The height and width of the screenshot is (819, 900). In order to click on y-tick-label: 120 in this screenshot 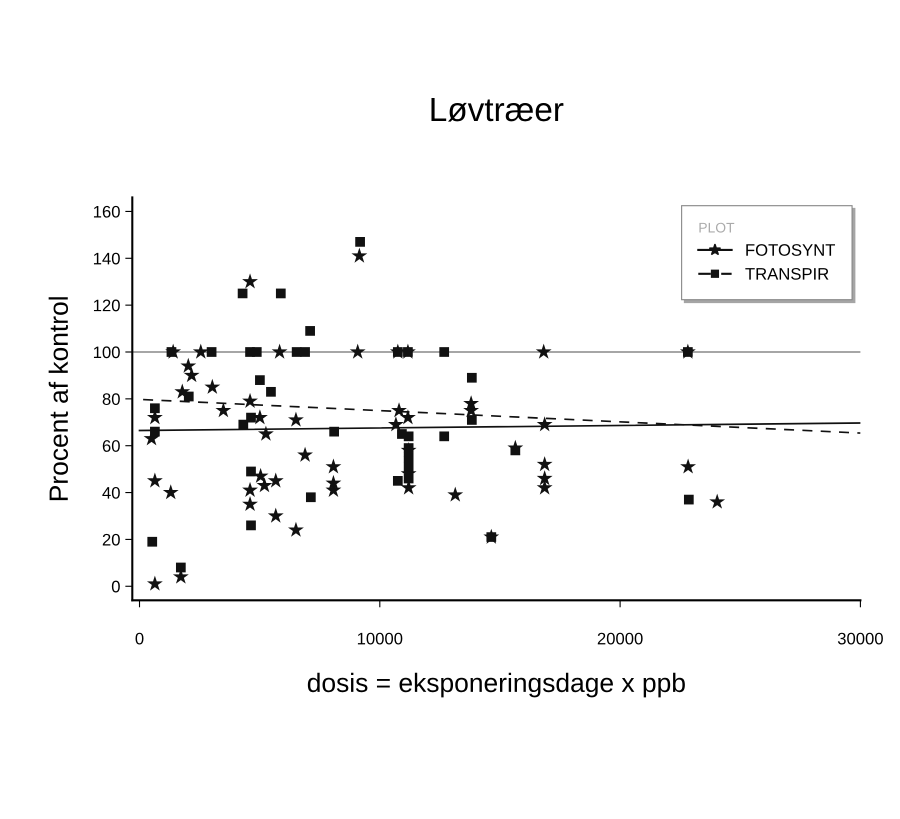, I will do `click(107, 306)`.